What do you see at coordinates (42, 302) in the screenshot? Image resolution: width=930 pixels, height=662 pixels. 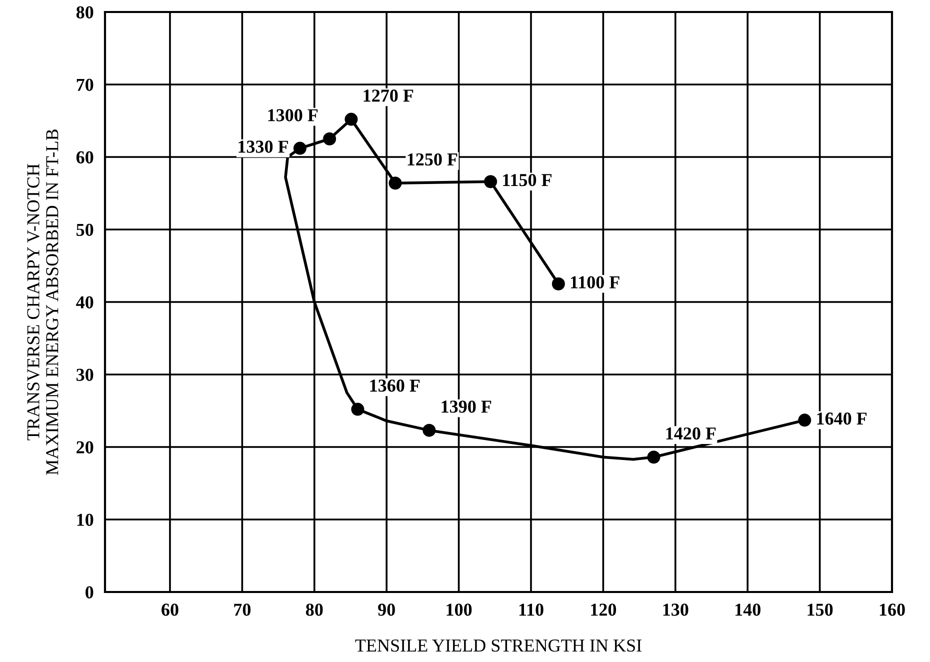 I see `y-axis-title: TRANSVERSE CHARPY V-NOTCH MAXIMUM ENERGY ABSORBED IN FT-LB` at bounding box center [42, 302].